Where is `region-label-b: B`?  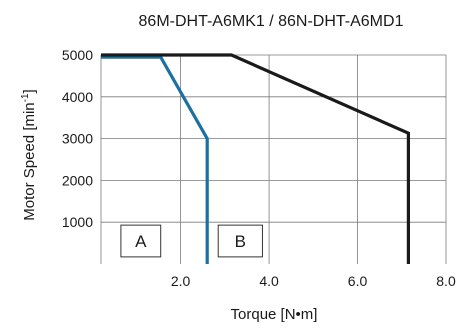 region-label-b: B is located at coordinates (240, 241).